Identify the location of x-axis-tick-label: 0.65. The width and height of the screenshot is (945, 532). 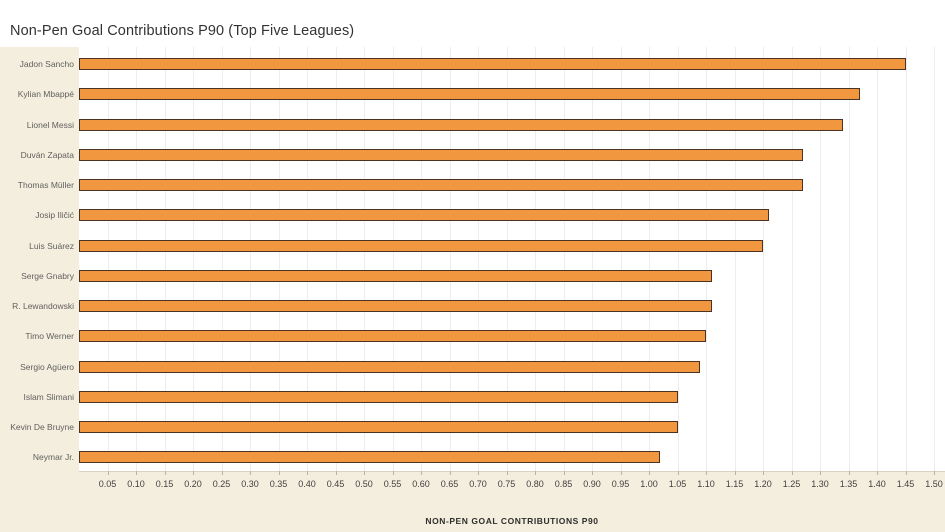
(449, 484).